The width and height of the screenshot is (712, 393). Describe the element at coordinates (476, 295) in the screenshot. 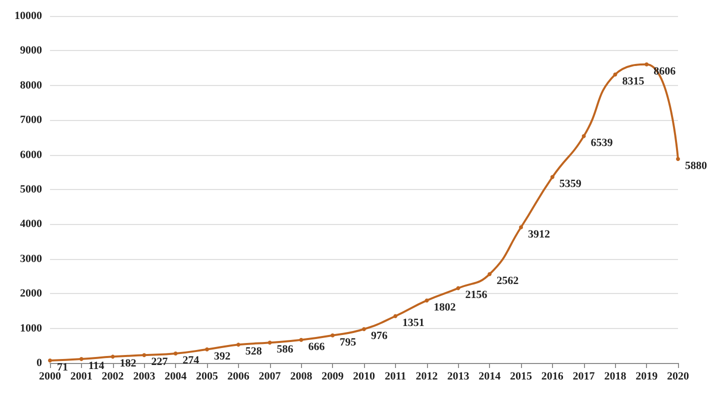

I see `data-label: 2156` at that location.